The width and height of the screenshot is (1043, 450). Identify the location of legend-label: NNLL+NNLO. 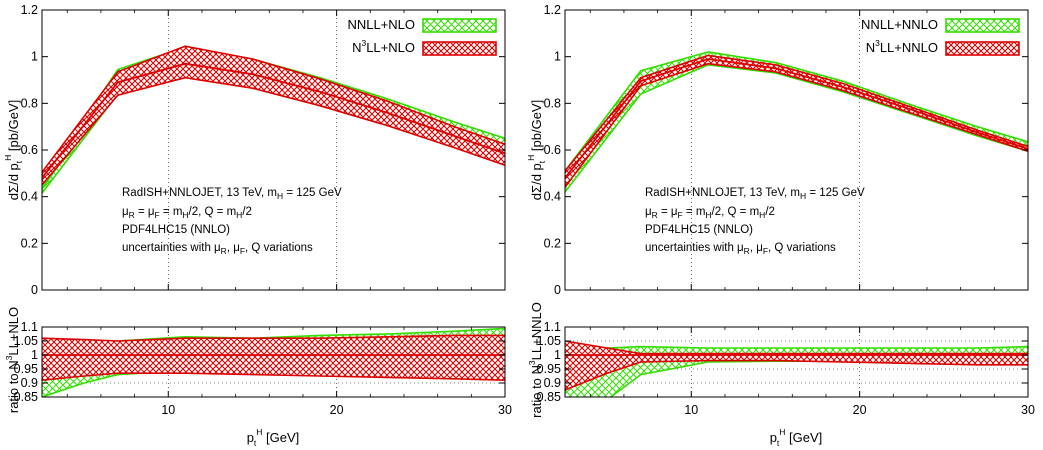
(899, 24).